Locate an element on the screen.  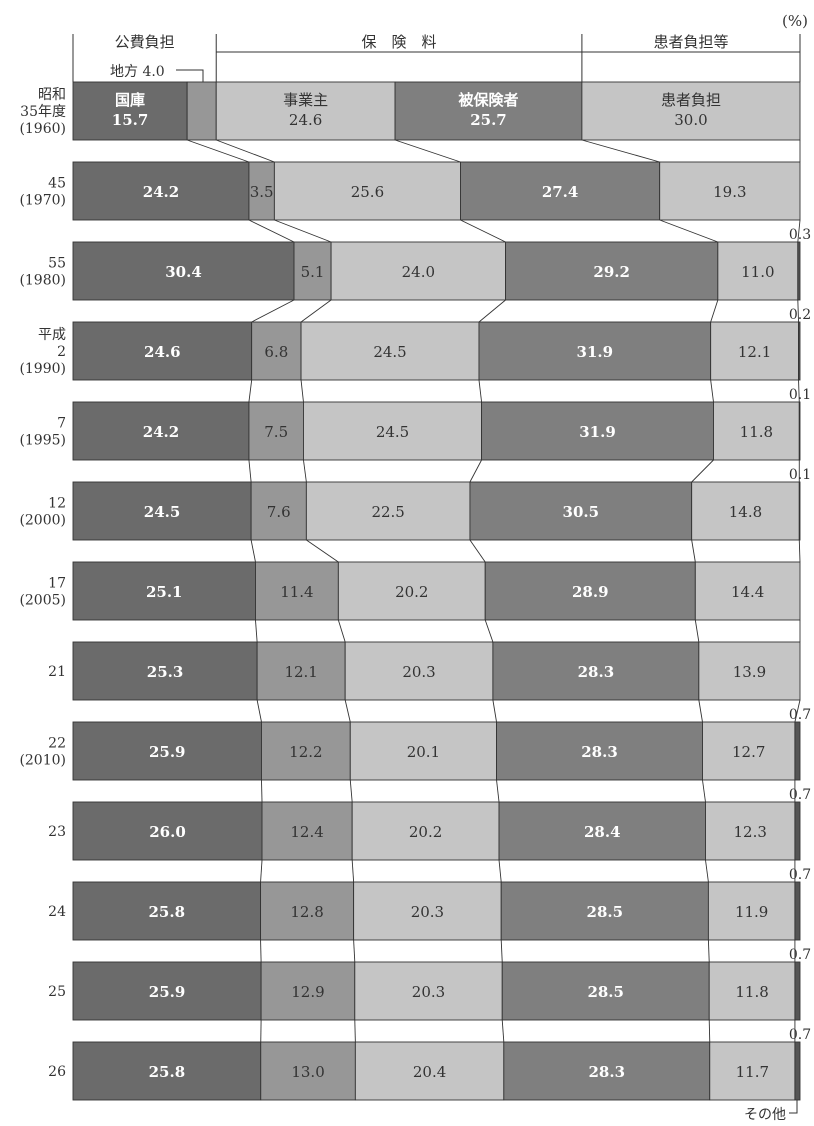
segment-value-label: 29.2 is located at coordinates (611, 272).